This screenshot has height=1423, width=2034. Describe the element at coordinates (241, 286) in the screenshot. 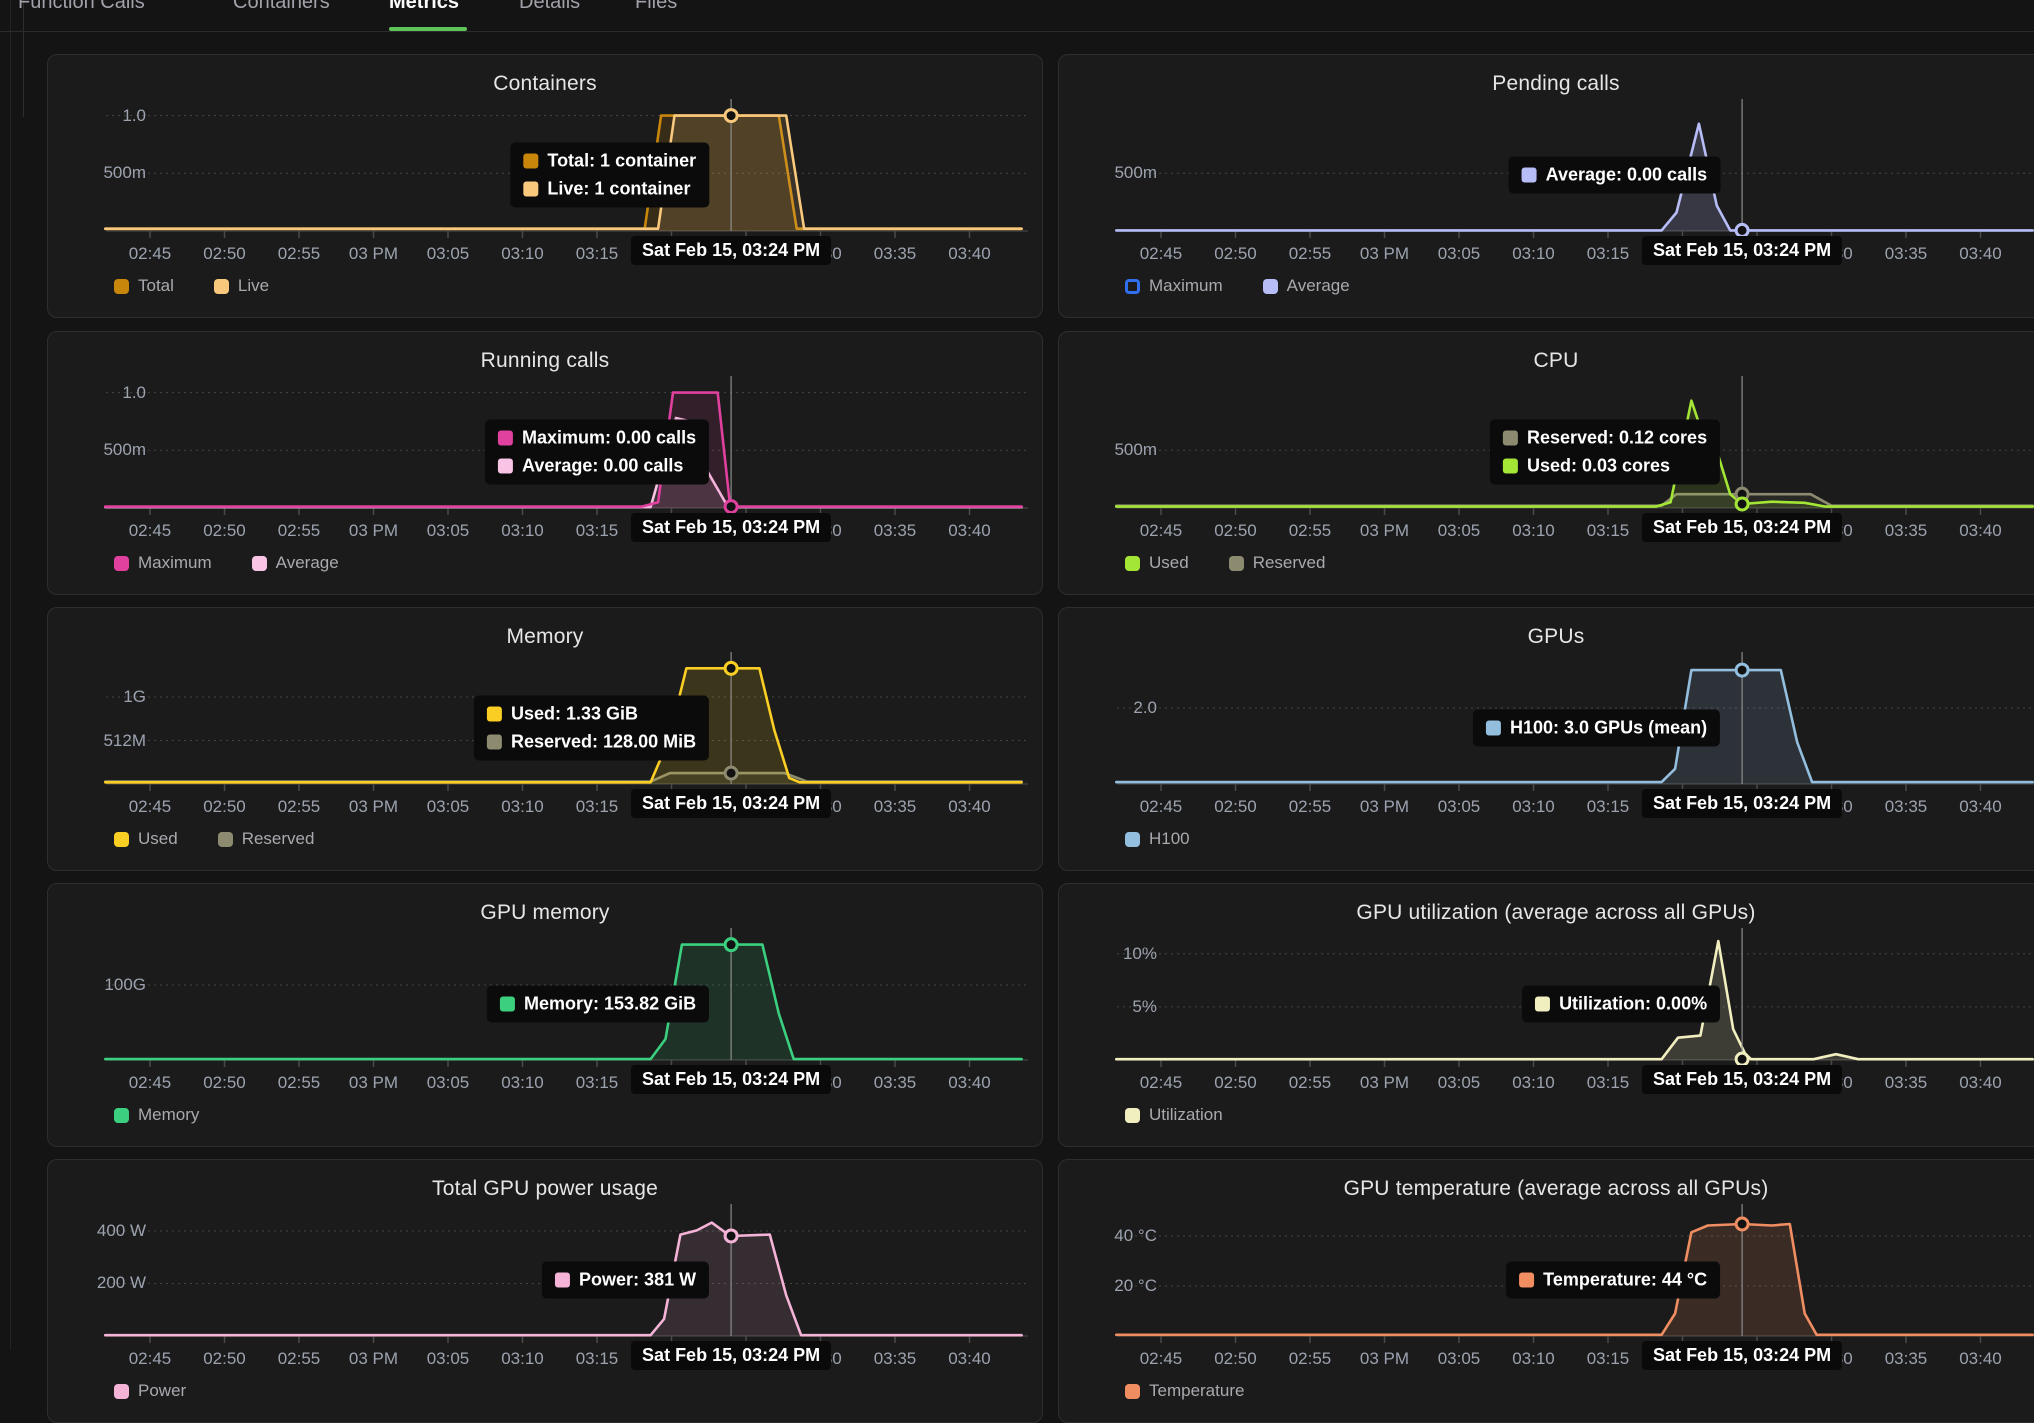

I see `legend-item-live: Live` at that location.